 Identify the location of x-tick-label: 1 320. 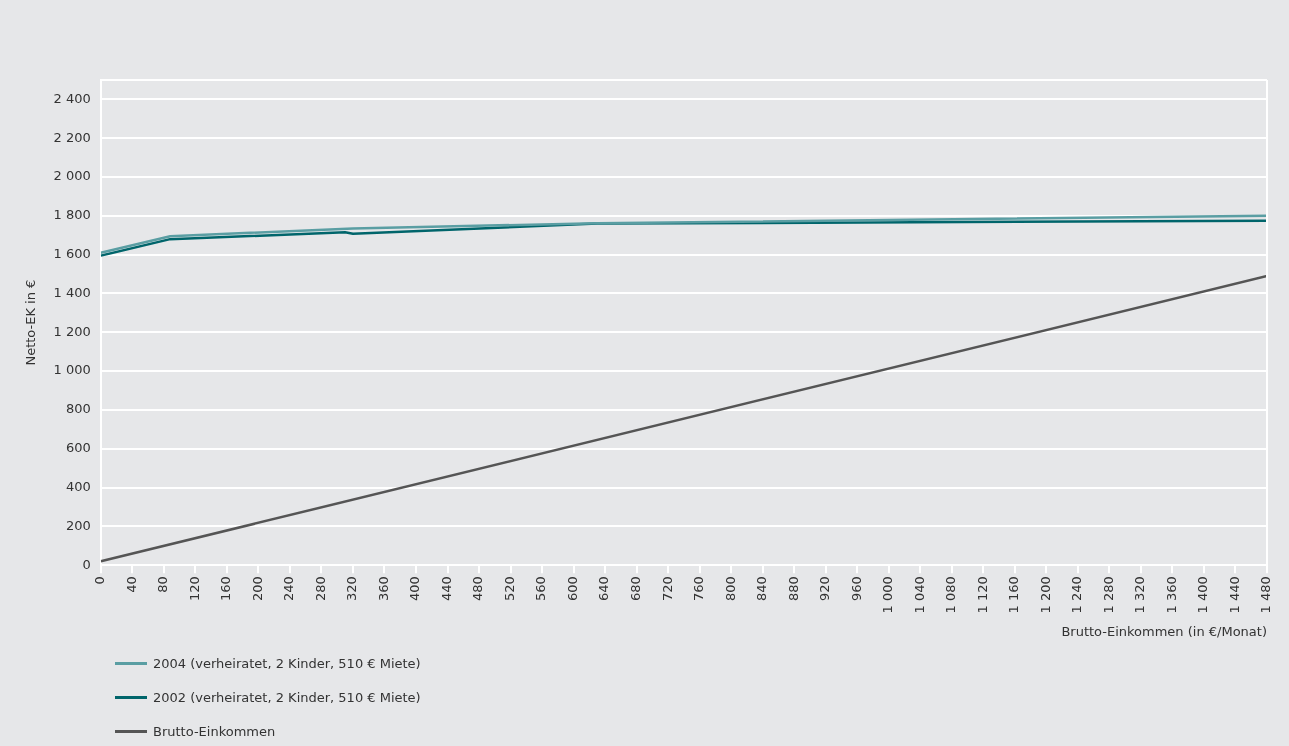
(1140, 595).